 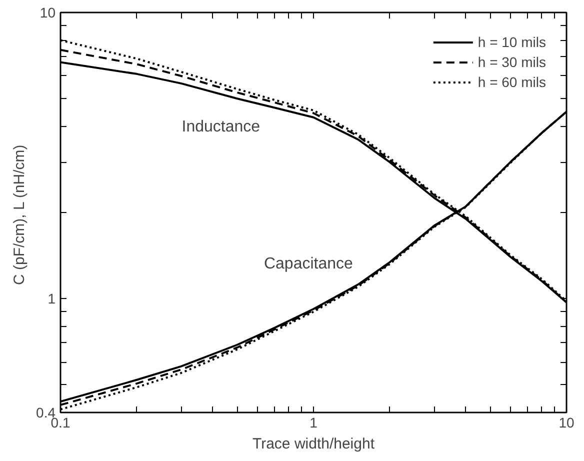 What do you see at coordinates (566, 422) in the screenshot?
I see `x-tick-label: 10` at bounding box center [566, 422].